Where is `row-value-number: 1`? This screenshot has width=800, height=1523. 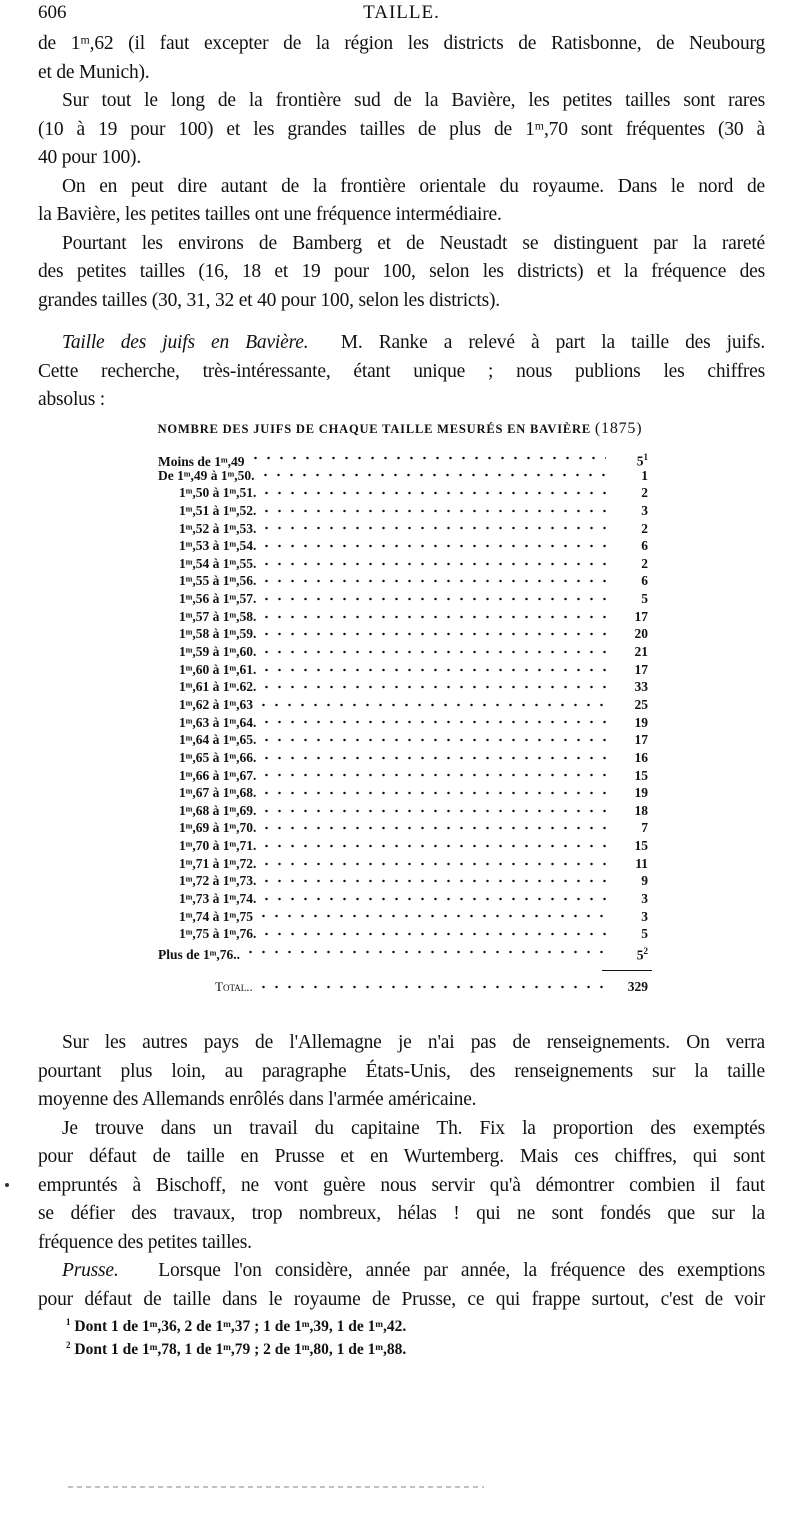
row-value-number: 1 is located at coordinates (644, 475).